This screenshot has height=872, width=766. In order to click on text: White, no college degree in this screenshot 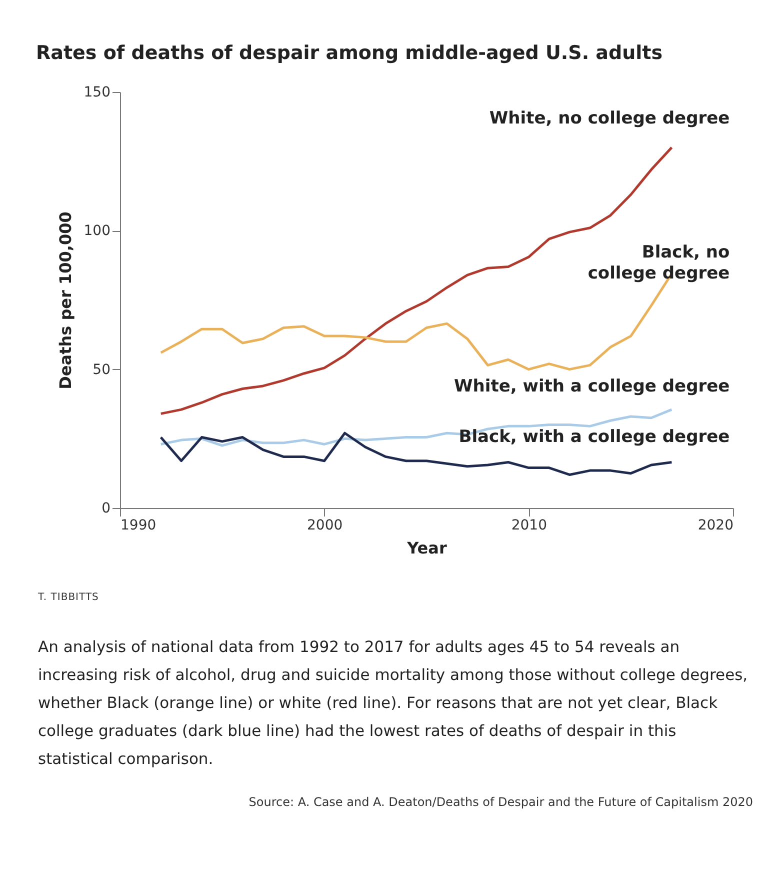, I will do `click(609, 118)`.